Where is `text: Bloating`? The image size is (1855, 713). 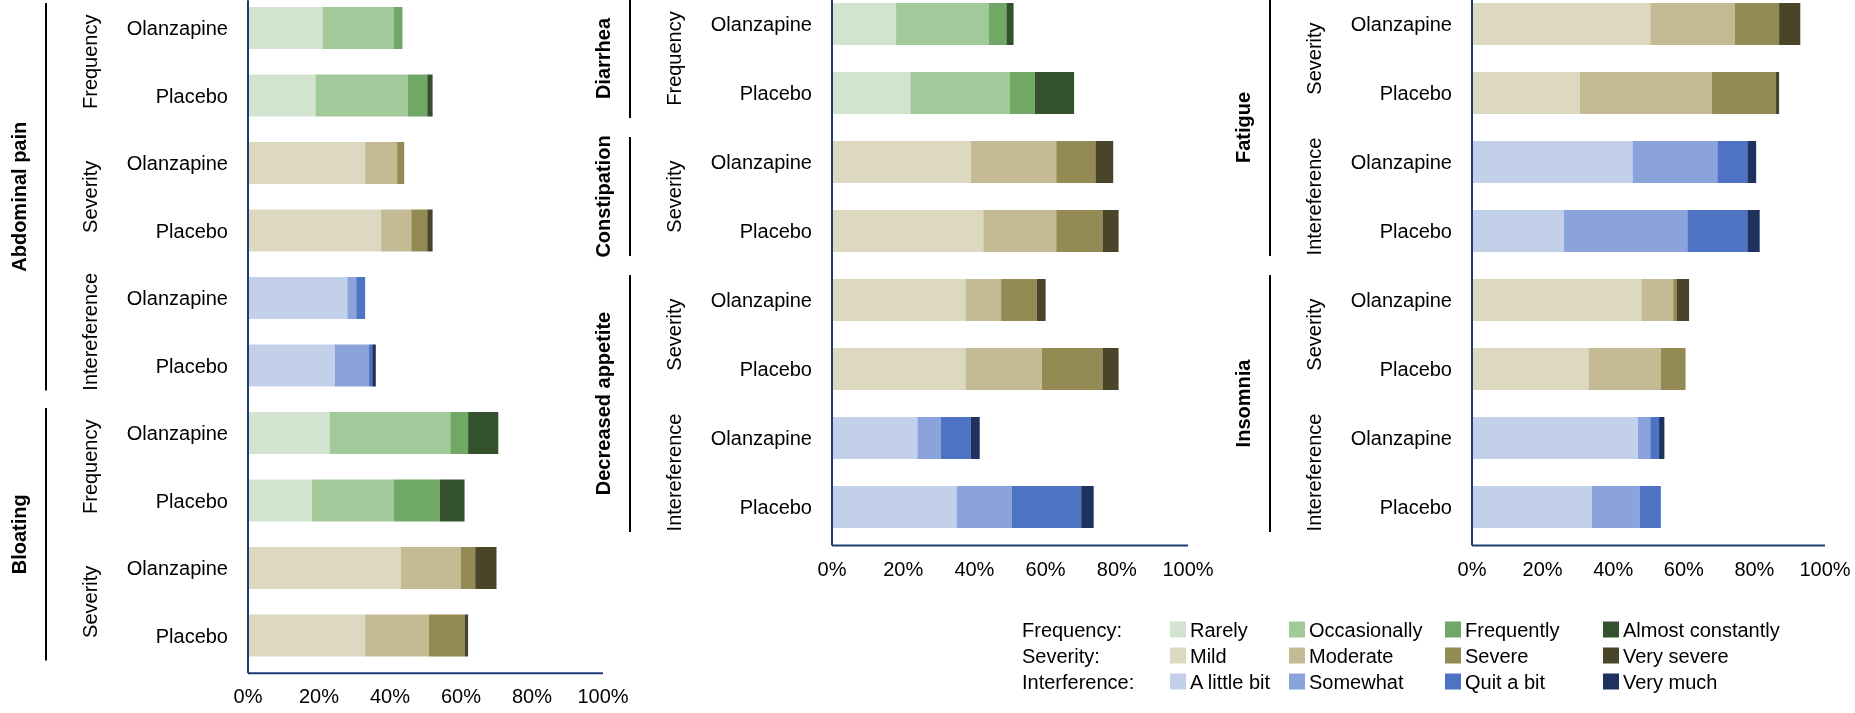
text: Bloating is located at coordinates (19, 534).